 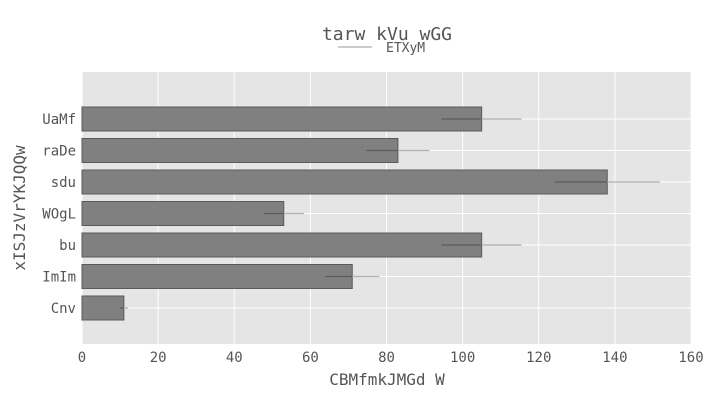 I want to click on x-tick-labels: 0 20 40 60 80 100 120 140 160, so click(x=391, y=358).